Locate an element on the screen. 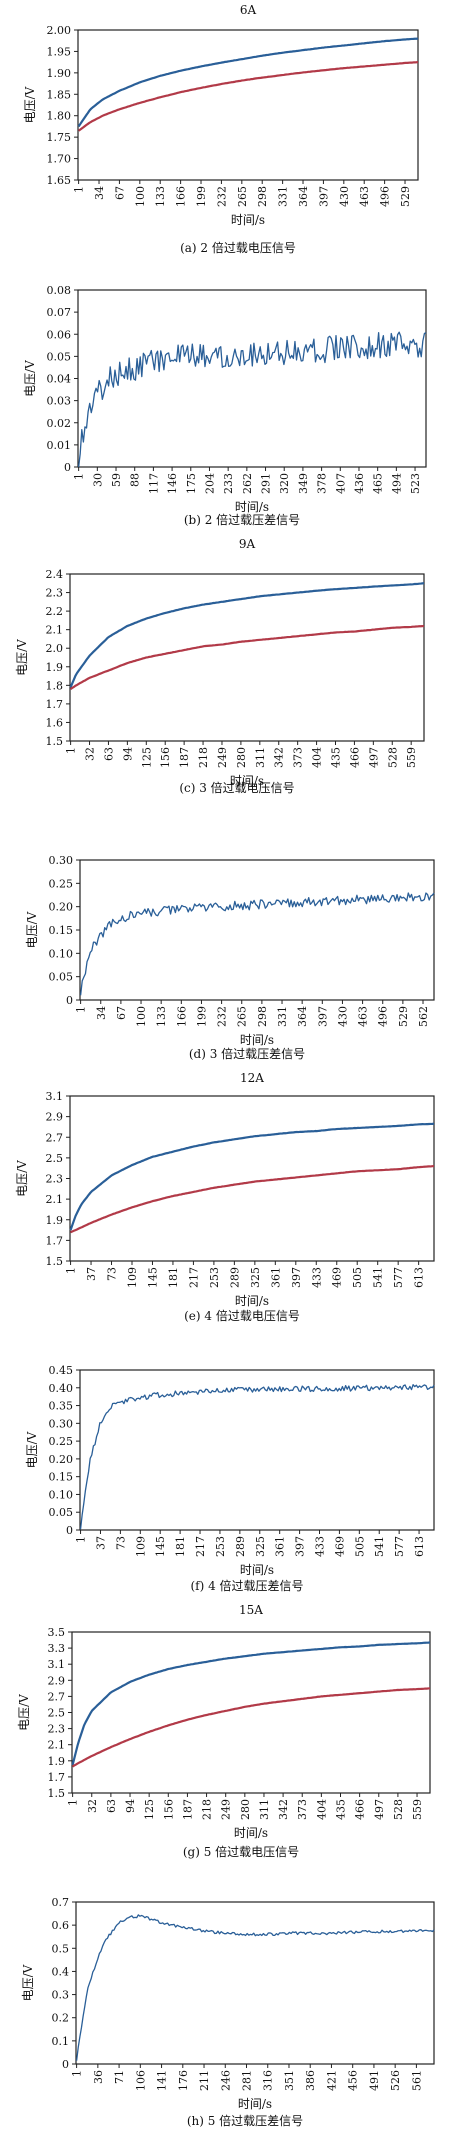 The image size is (464, 2135). chart-h-xtick-label: 351 is located at coordinates (289, 2080).